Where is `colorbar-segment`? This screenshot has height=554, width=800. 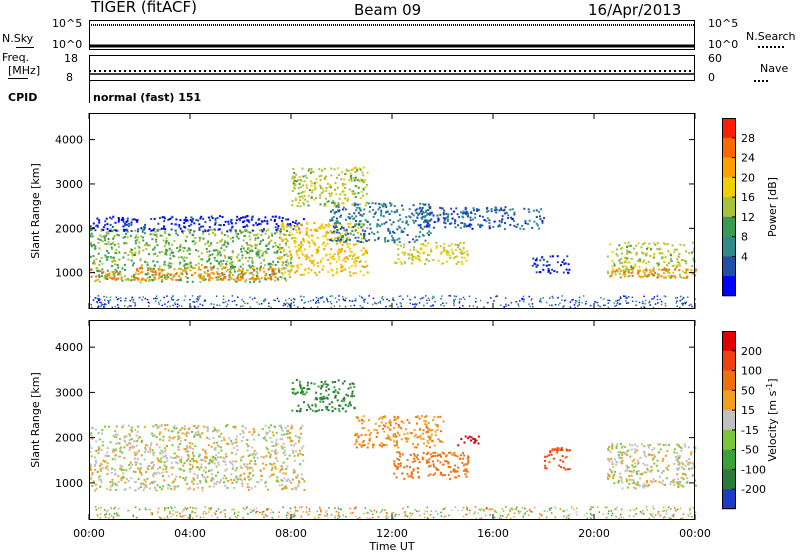 colorbar-segment is located at coordinates (729, 167).